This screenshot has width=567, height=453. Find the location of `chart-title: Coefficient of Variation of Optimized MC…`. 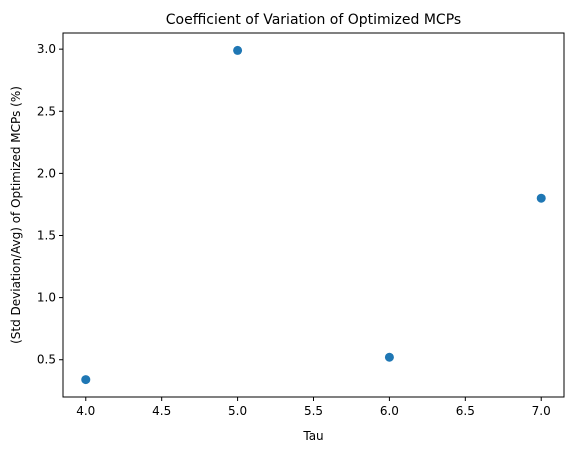

chart-title: Coefficient of Variation of Optimized MC… is located at coordinates (313, 20).